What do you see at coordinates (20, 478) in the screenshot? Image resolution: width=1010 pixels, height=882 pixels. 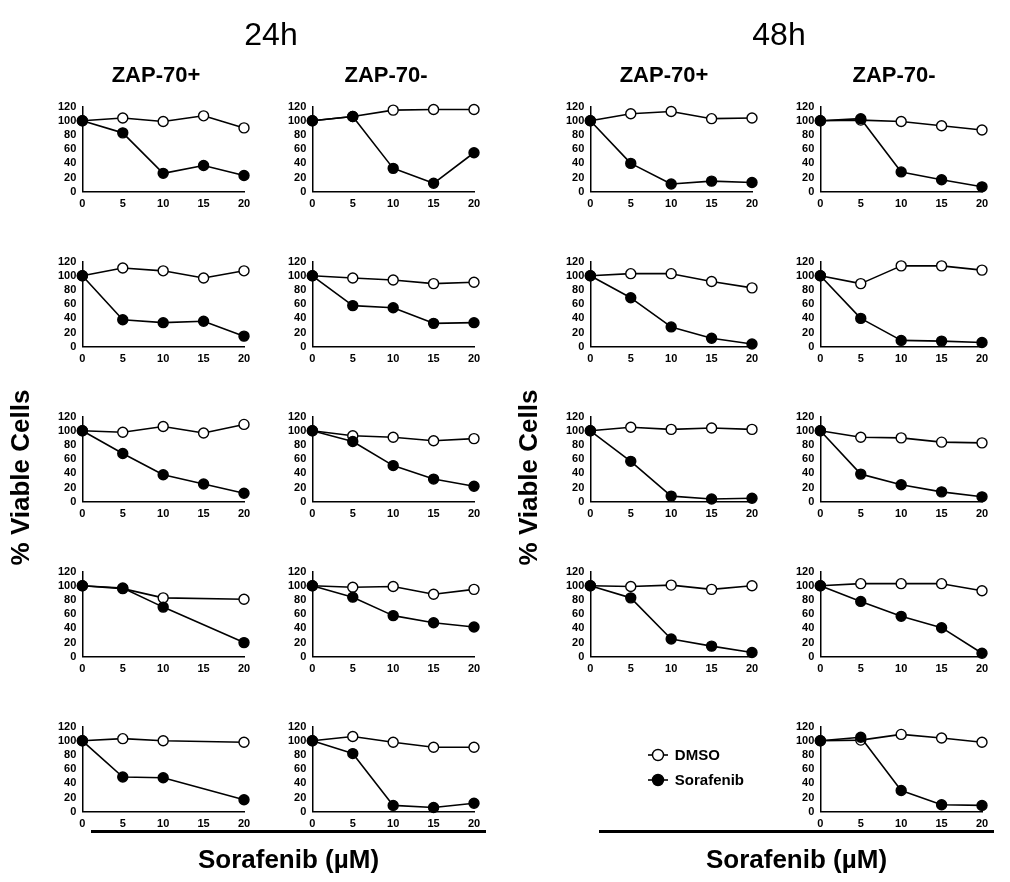 I see `text: % Viable Cells` at bounding box center [20, 478].